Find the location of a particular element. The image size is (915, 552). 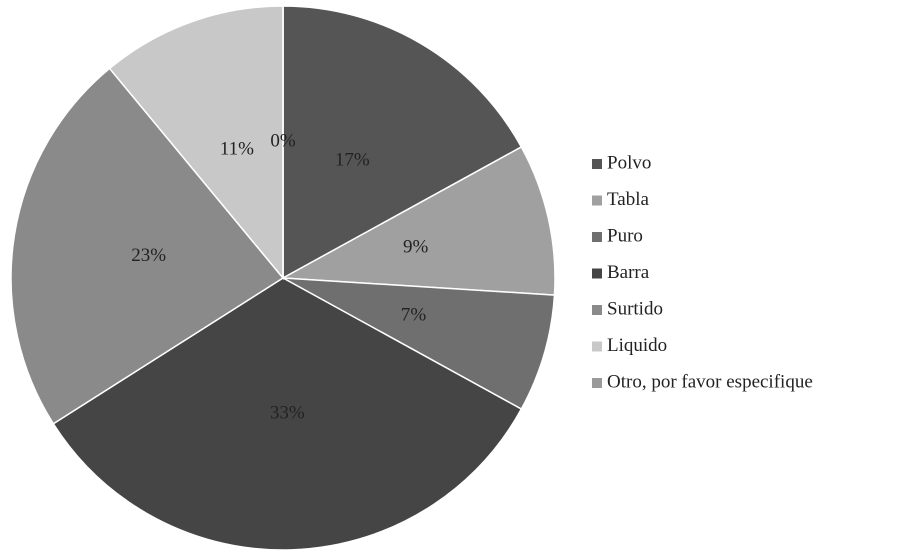

legend-label: Barra is located at coordinates (628, 272).